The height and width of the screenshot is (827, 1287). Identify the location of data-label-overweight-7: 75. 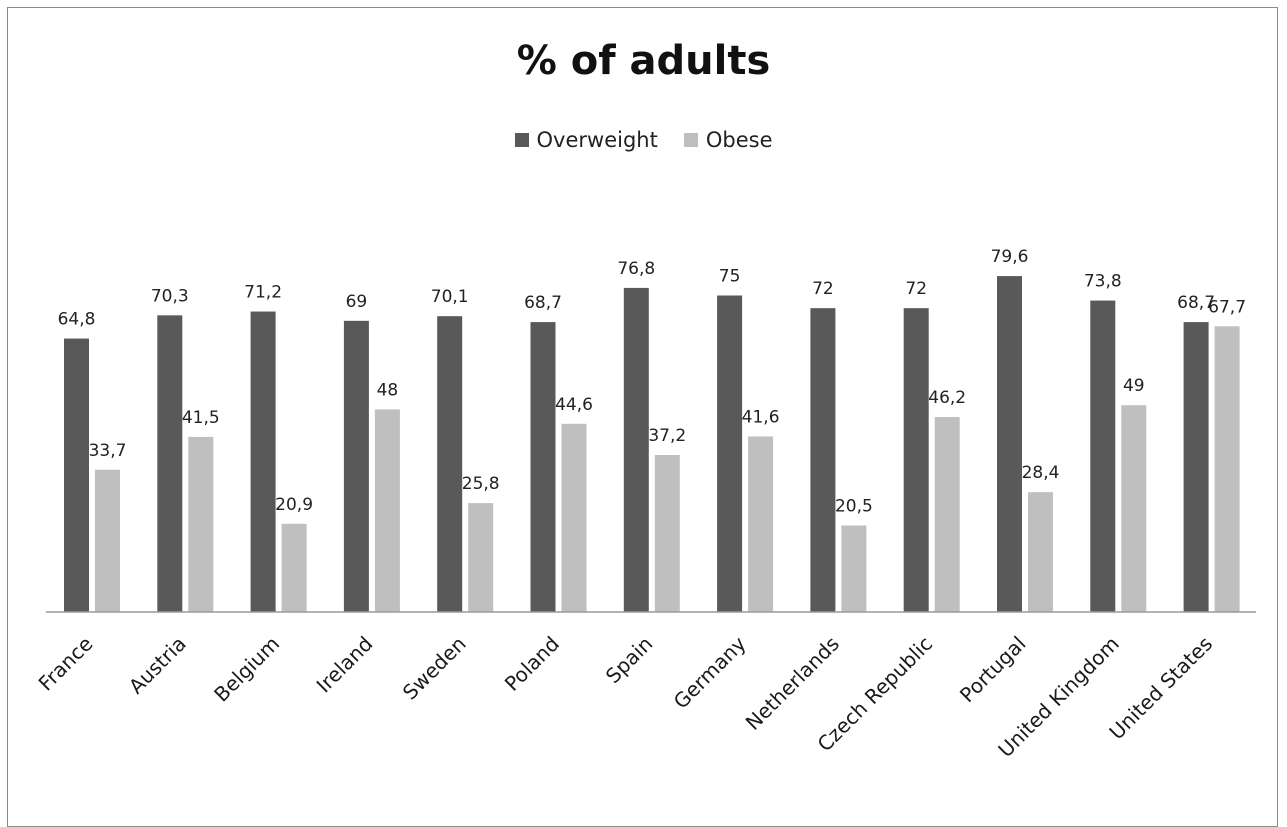
(730, 277).